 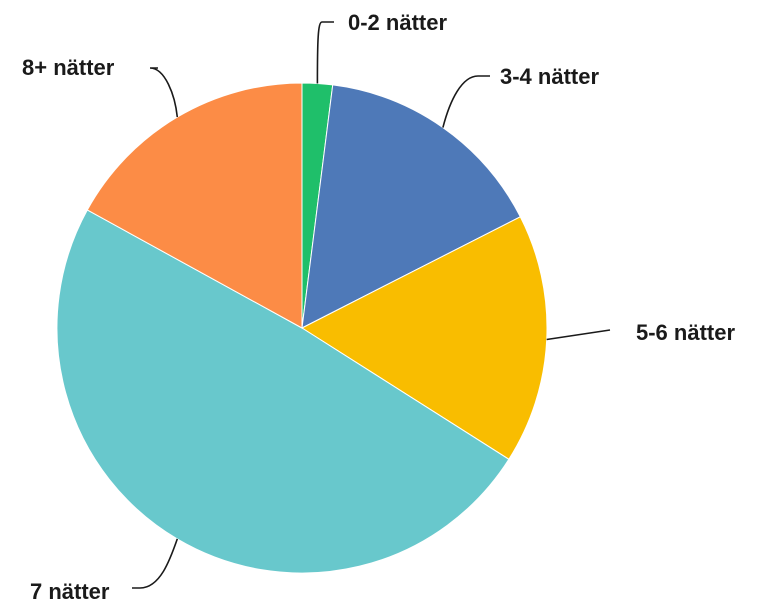 What do you see at coordinates (397, 22) in the screenshot?
I see `slice-label-1: 0-2 nätter` at bounding box center [397, 22].